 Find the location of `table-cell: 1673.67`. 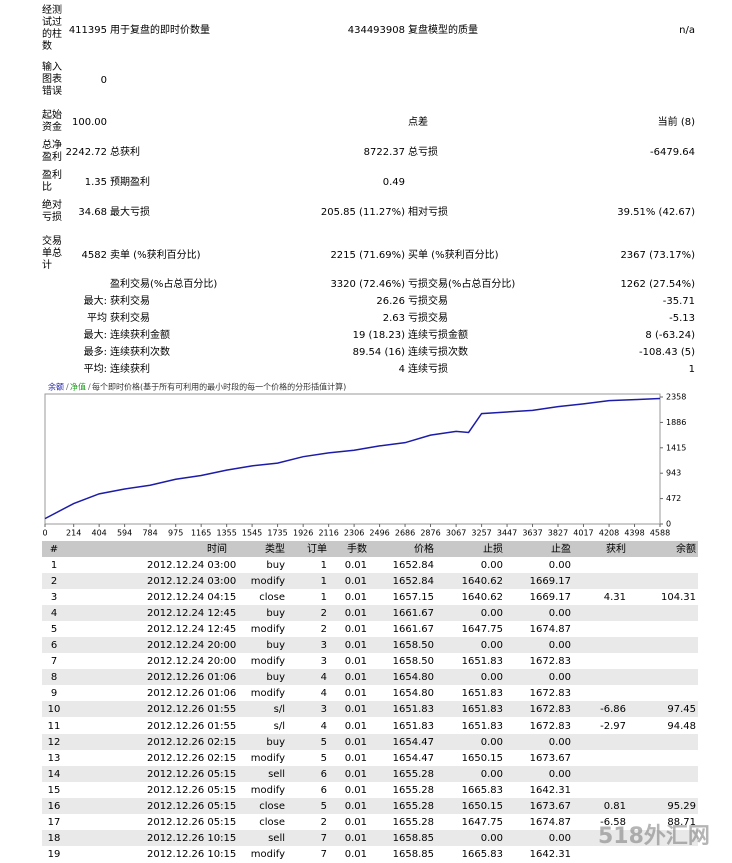

table-cell: 1673.67 is located at coordinates (550, 806).